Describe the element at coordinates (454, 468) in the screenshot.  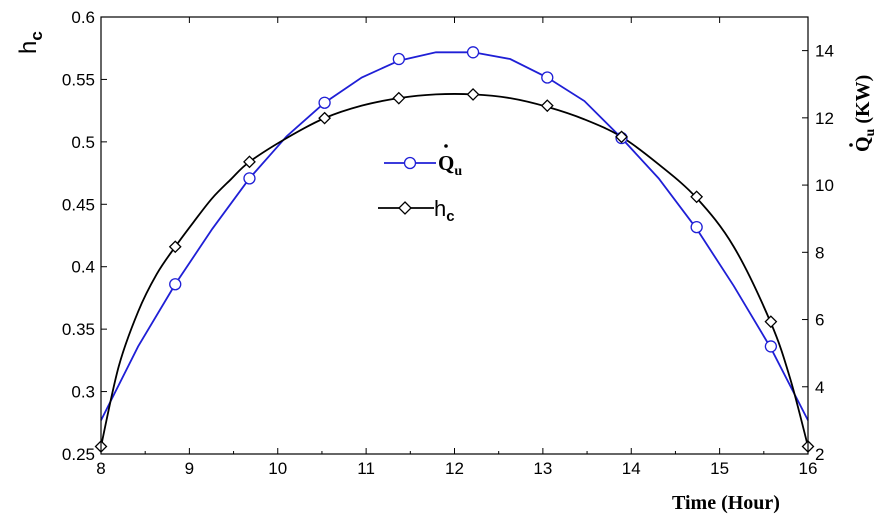
I see `x-tick-label: 12` at that location.